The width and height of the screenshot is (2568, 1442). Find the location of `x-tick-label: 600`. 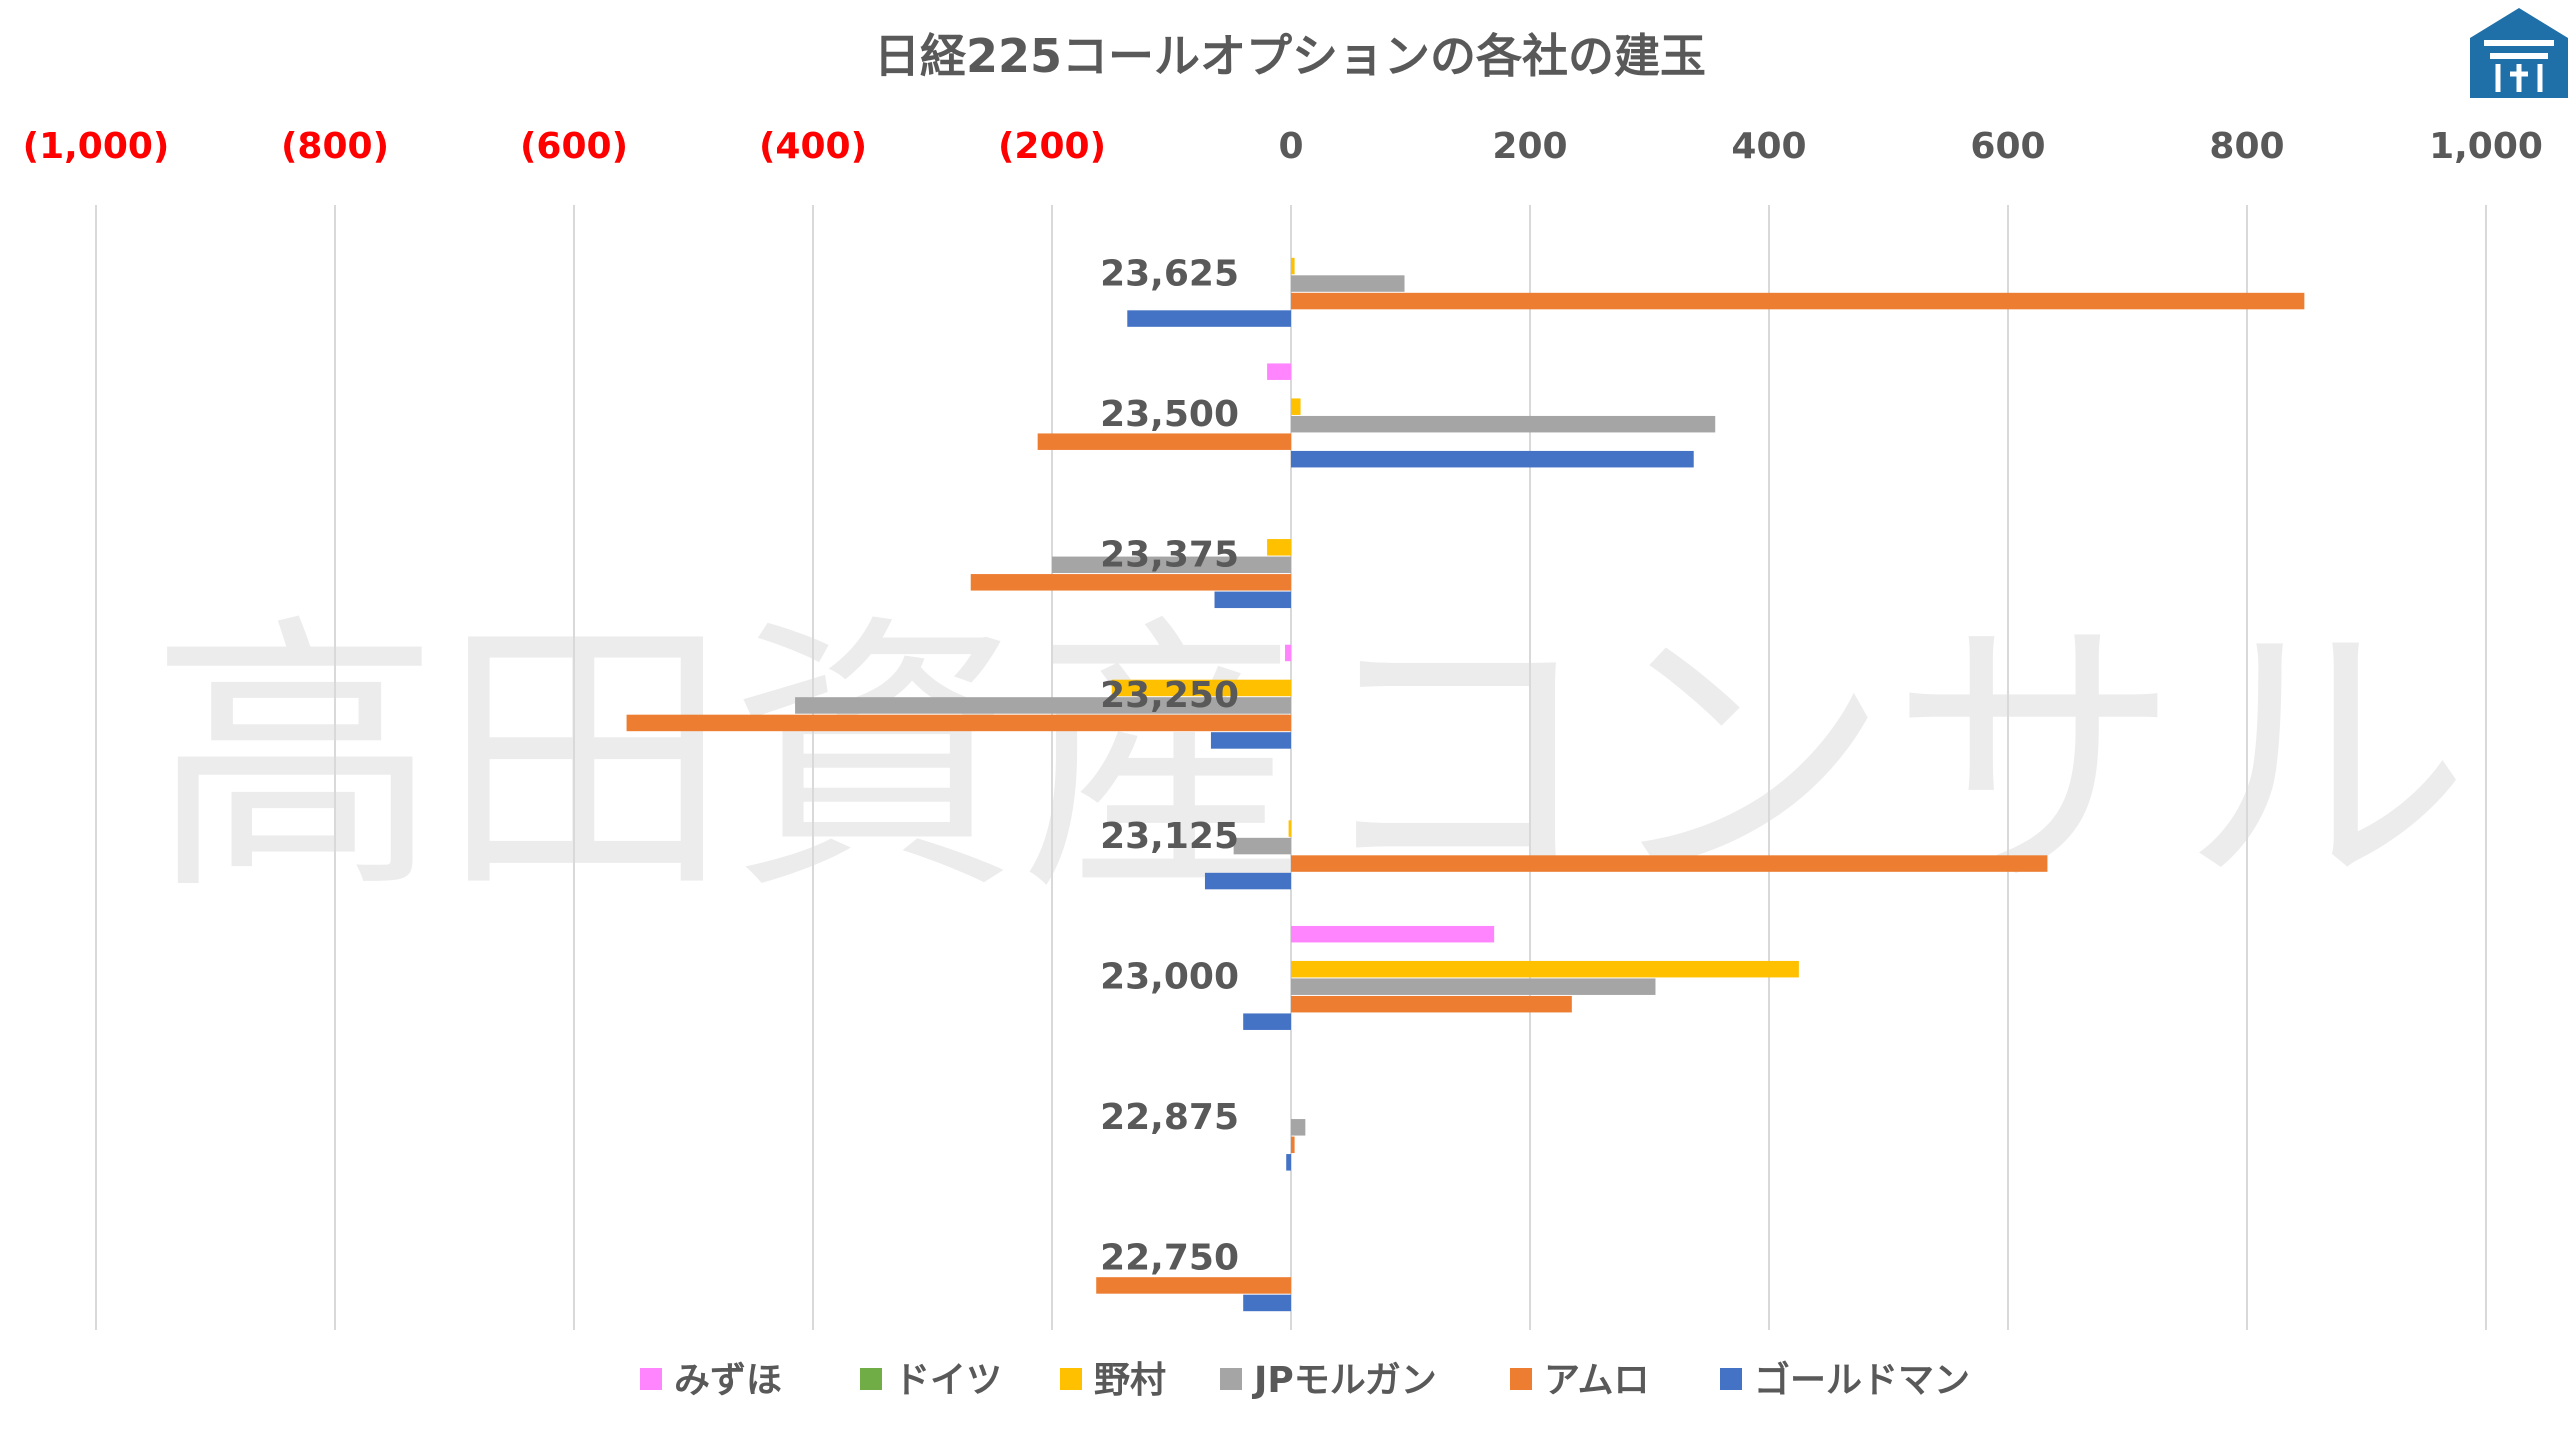

x-tick-label: 600 is located at coordinates (2007, 146).